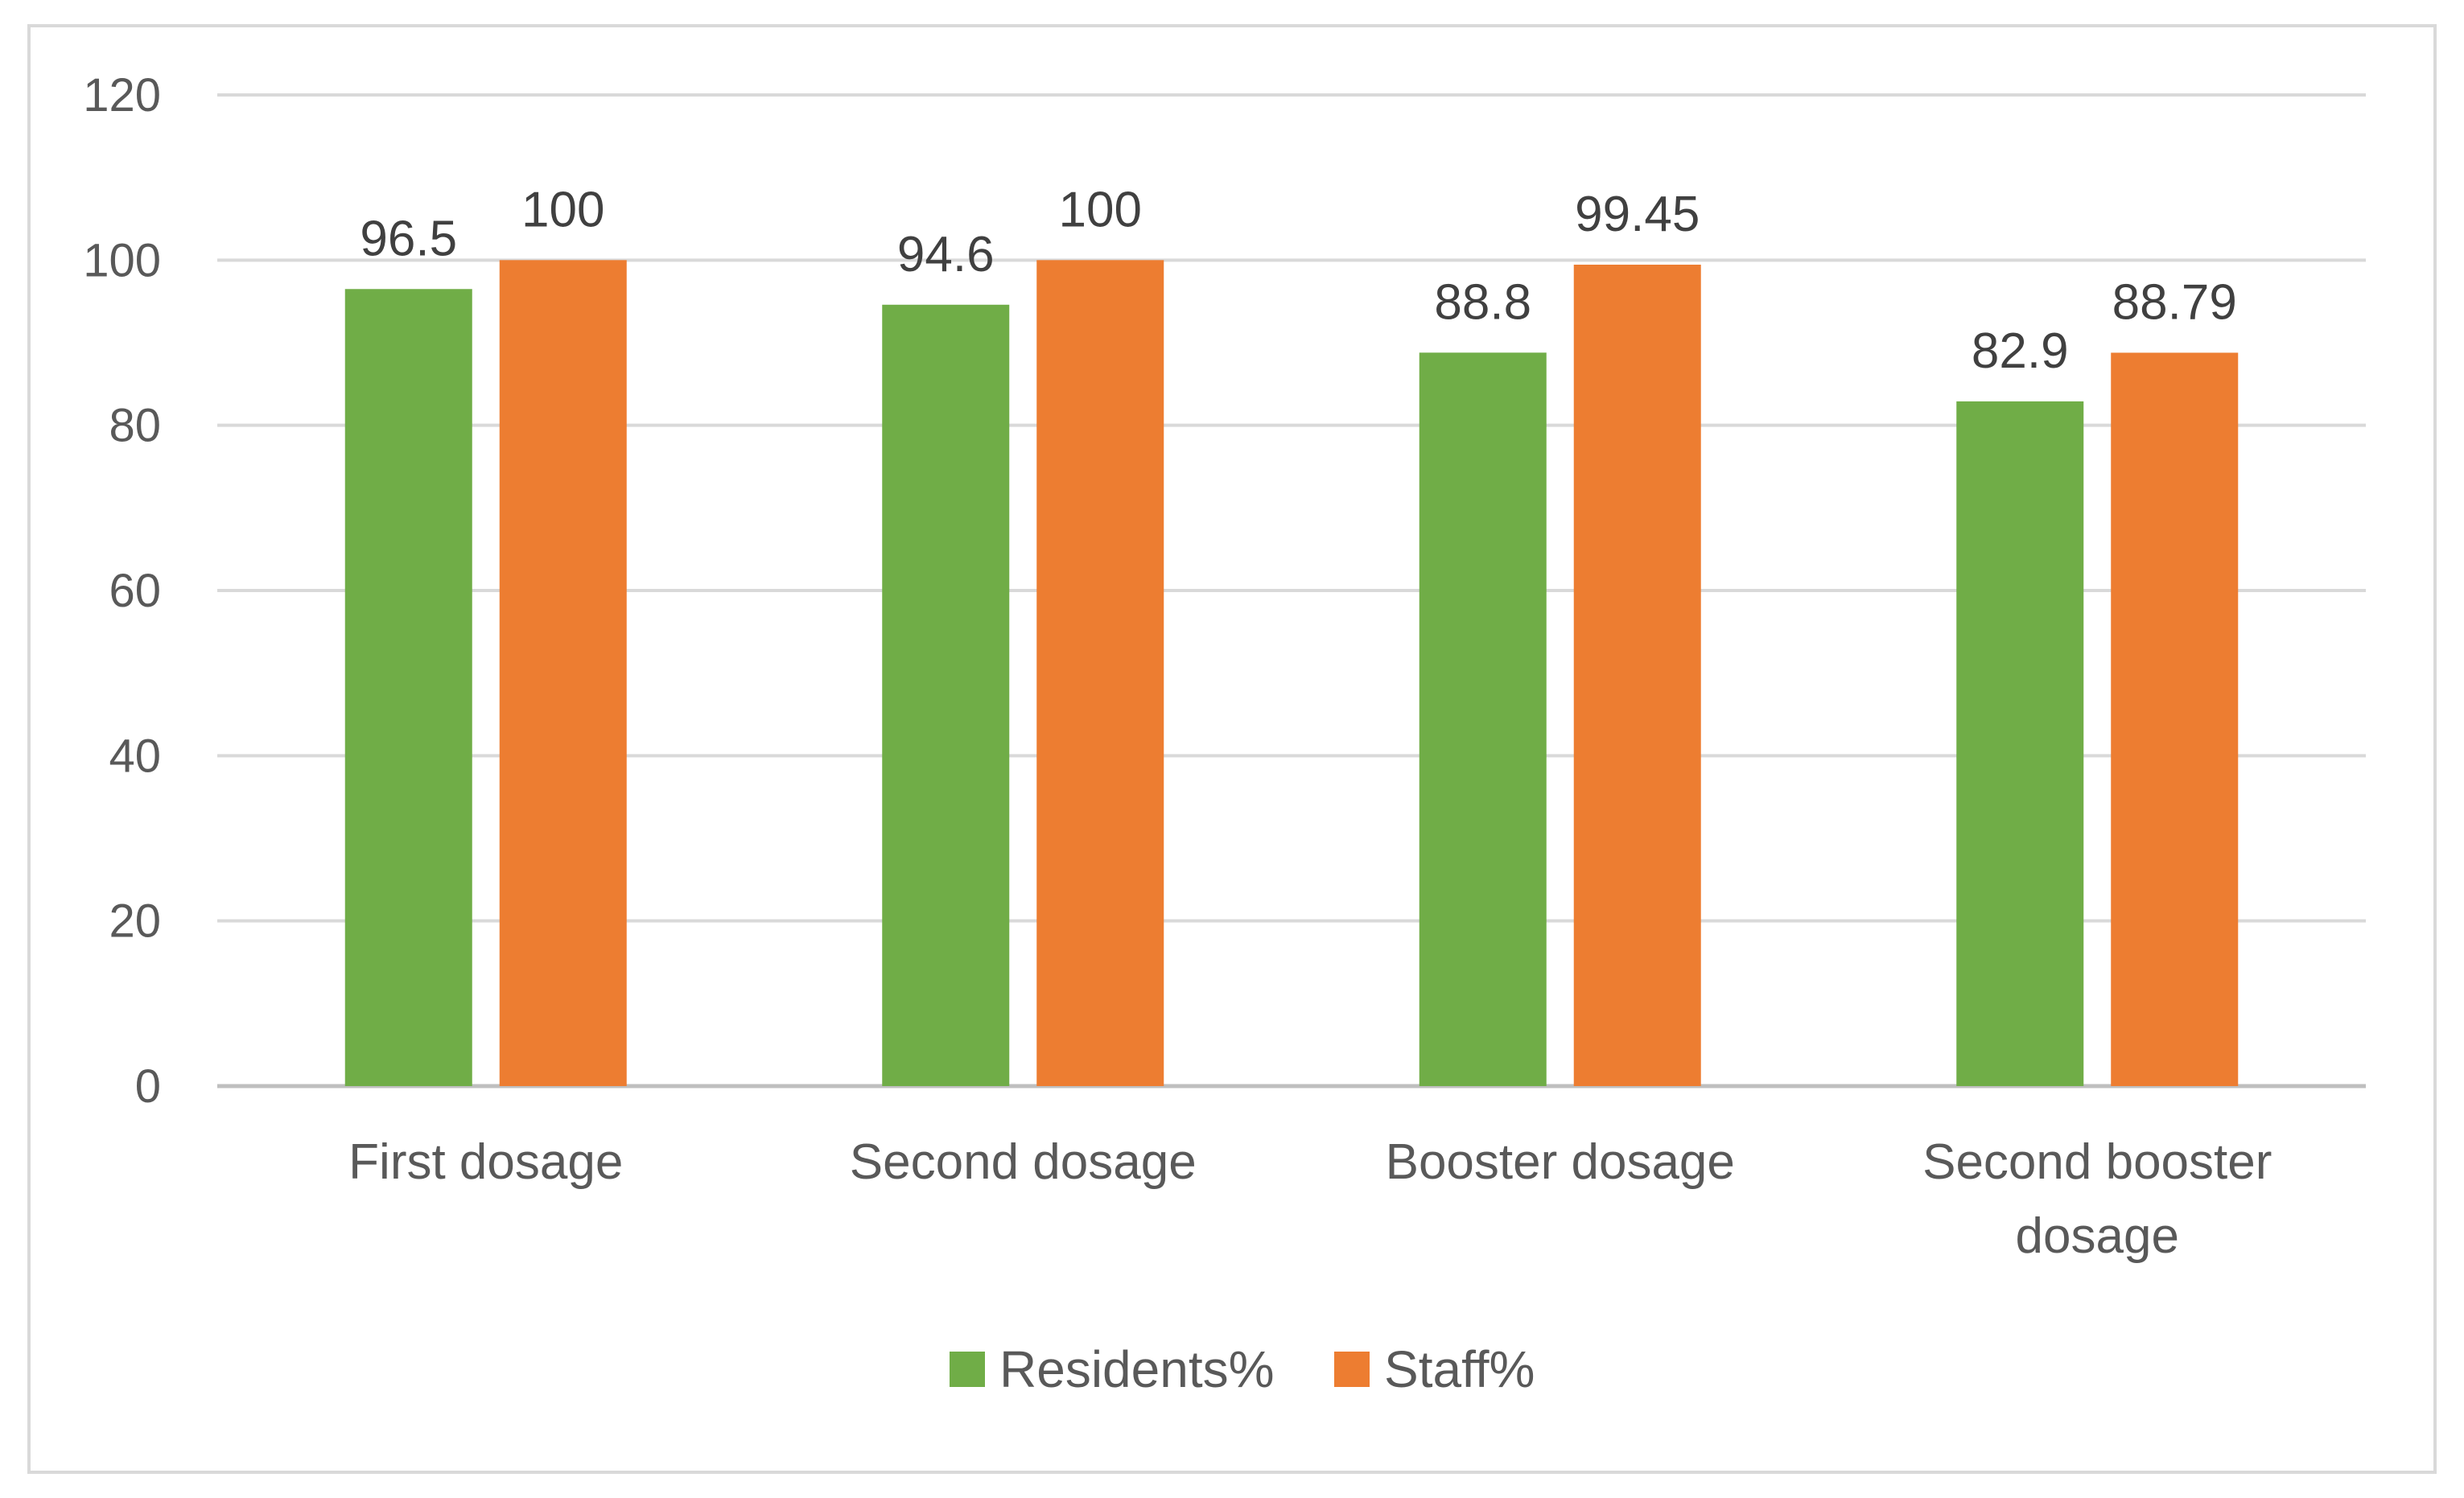  Describe the element at coordinates (135, 591) in the screenshot. I see `y-tick-label: 60` at that location.